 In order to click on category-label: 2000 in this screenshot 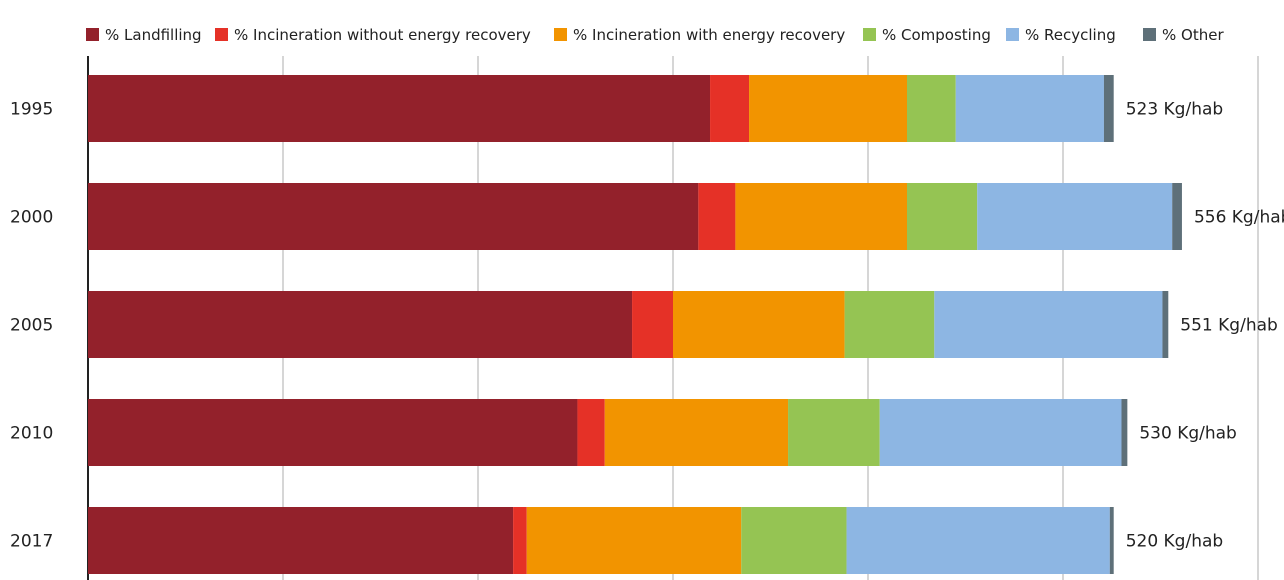, I will do `click(31, 218)`.